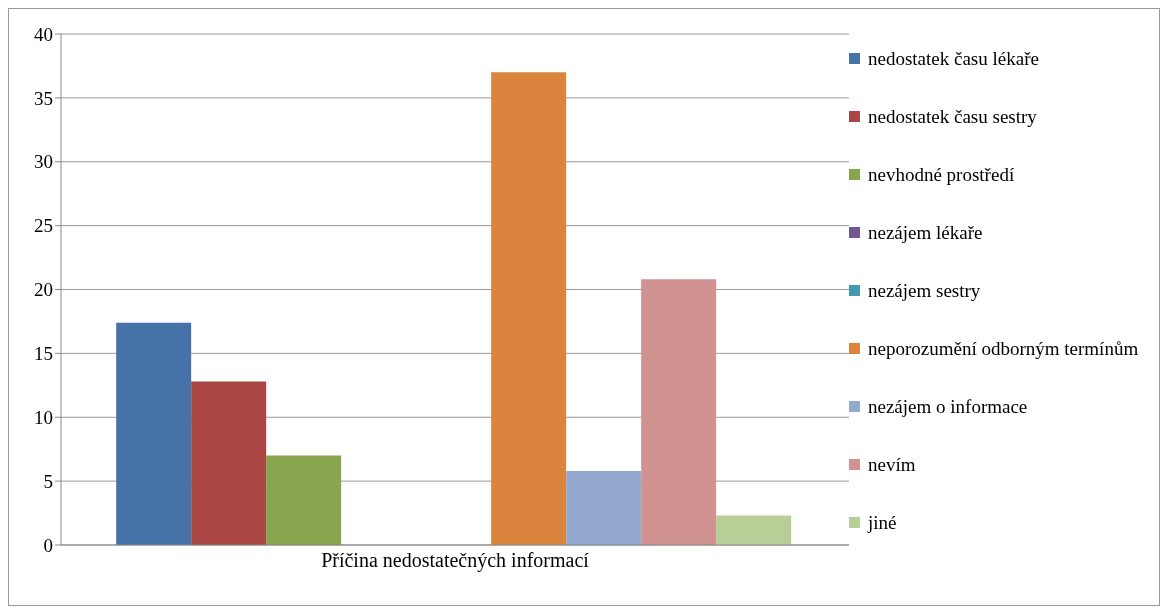  I want to click on legend-label: neporozumění odborným termínům, so click(1003, 349).